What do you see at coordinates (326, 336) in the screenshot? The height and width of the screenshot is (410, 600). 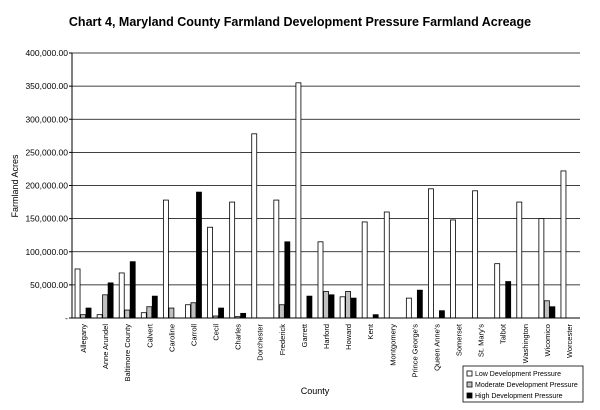 I see `x-tick-label: Harford` at bounding box center [326, 336].